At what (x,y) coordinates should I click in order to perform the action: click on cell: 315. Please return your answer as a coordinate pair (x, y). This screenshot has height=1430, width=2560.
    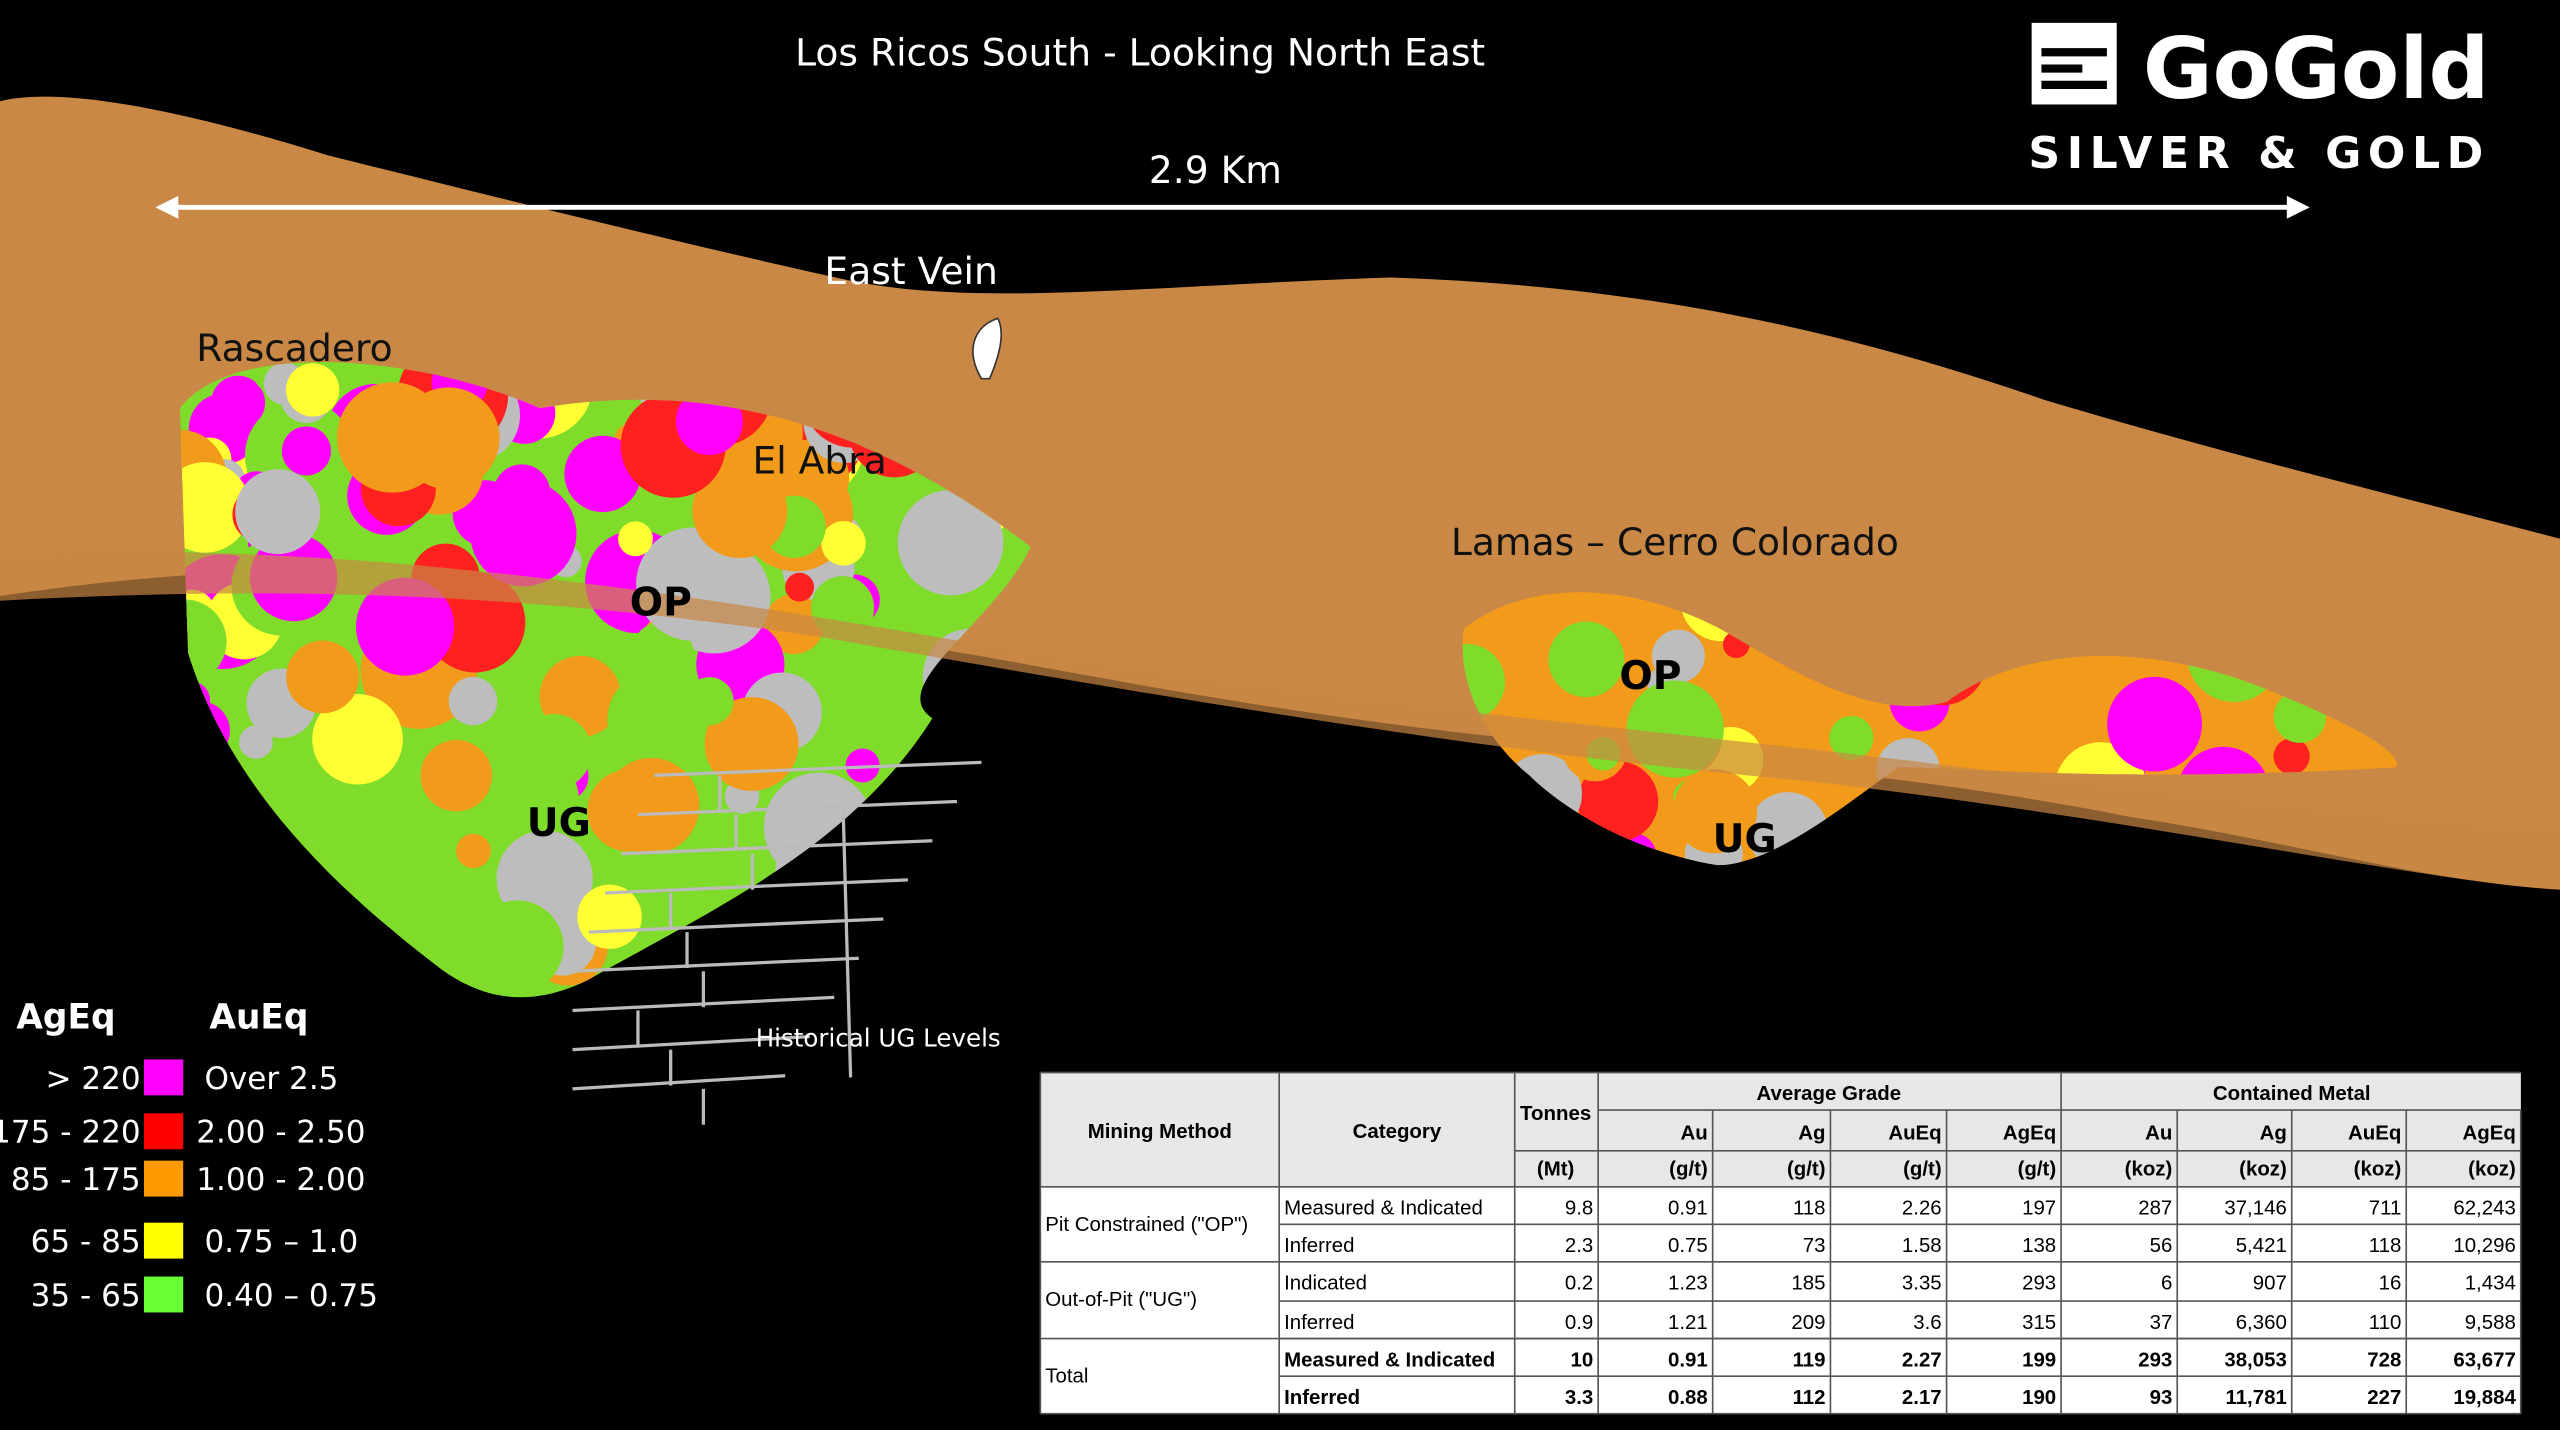
    Looking at the image, I should click on (2039, 1323).